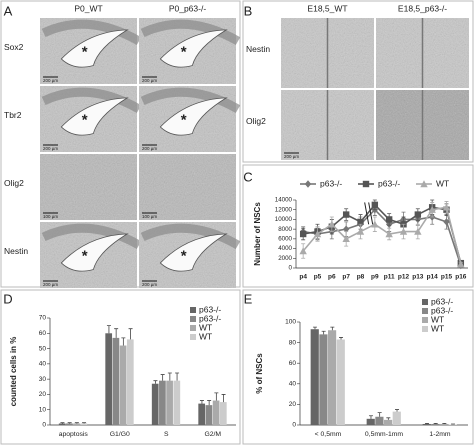  Describe the element at coordinates (418, 277) in the screenshot. I see `x-tick-label: p13` at that location.